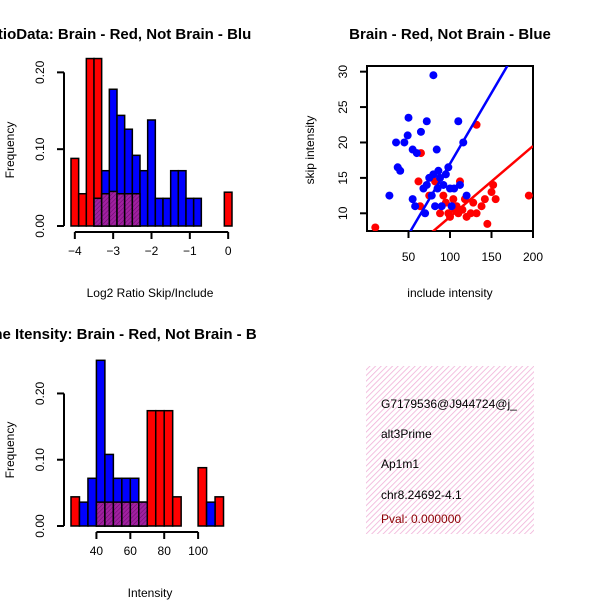 Image resolution: width=600 pixels, height=600 pixels. What do you see at coordinates (343, 142) in the screenshot?
I see `scatter-y-tick-label: 20` at bounding box center [343, 142].